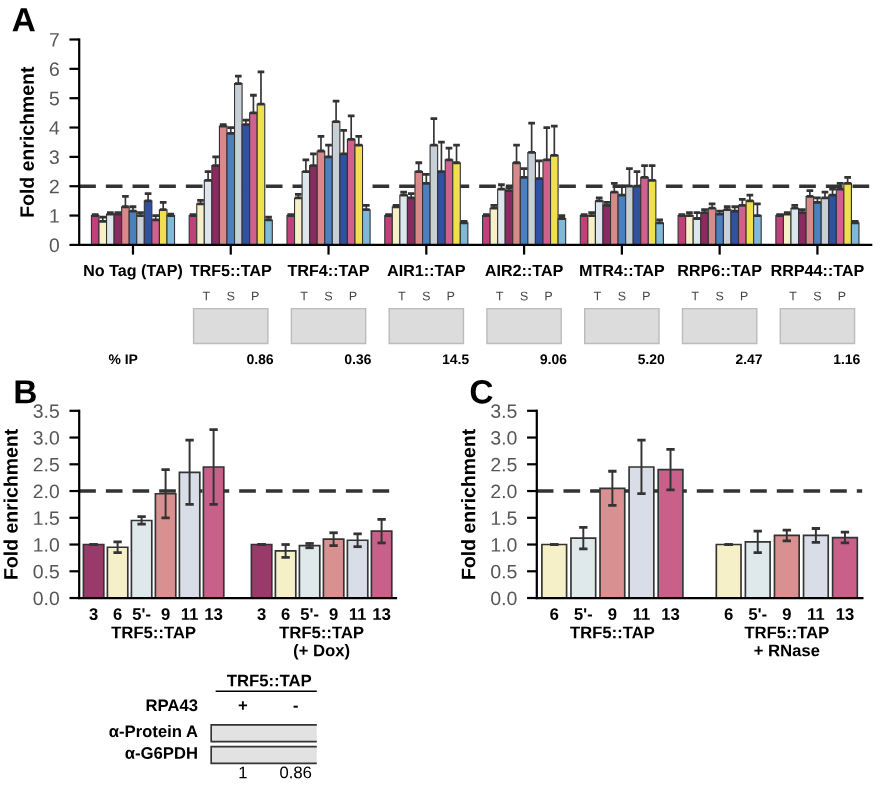 The image size is (880, 790). What do you see at coordinates (786, 641) in the screenshot?
I see `text: TRF5::TAP + RNase` at bounding box center [786, 641].